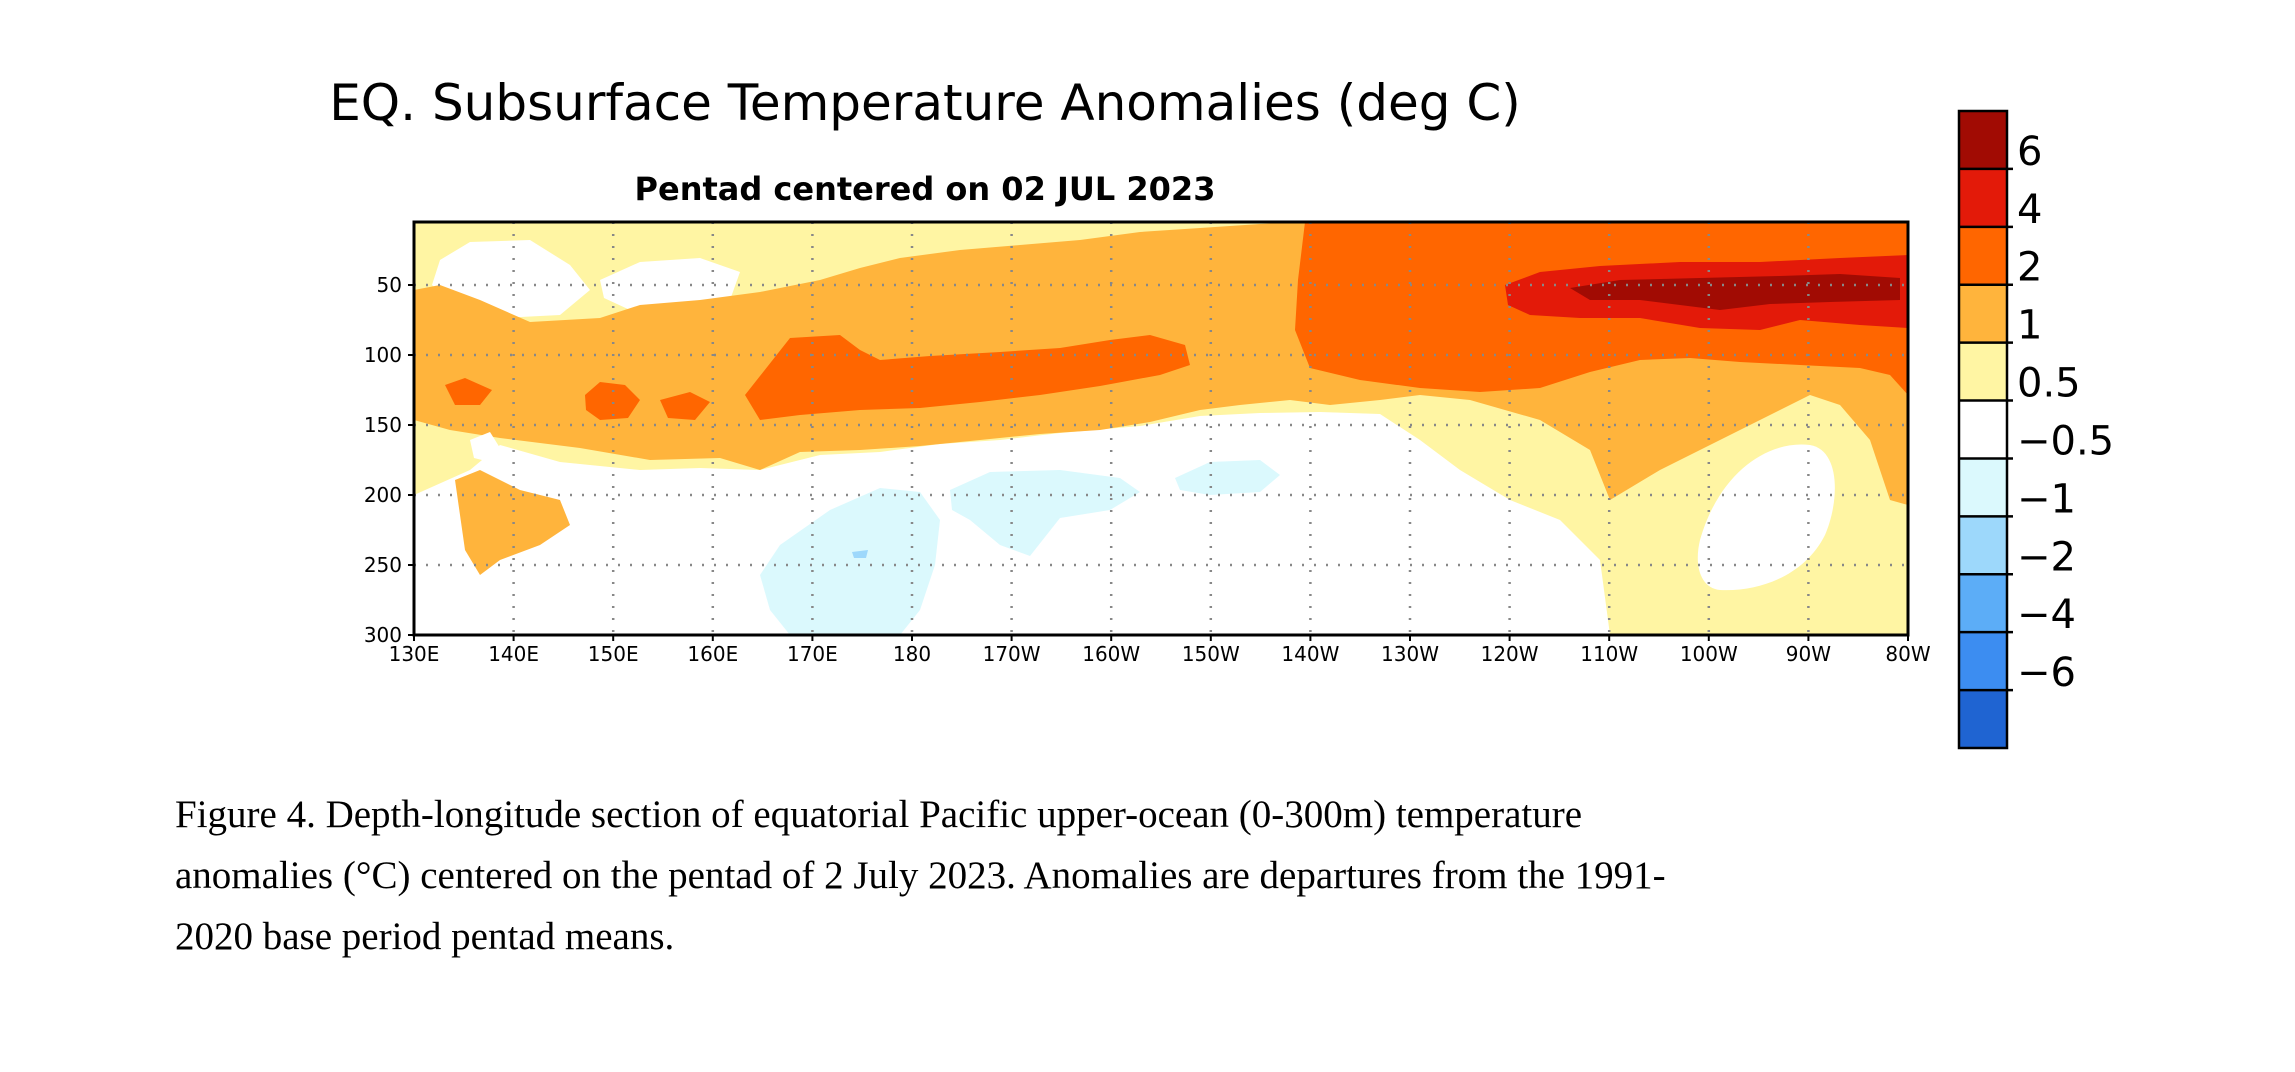 The image size is (2295, 1072). What do you see at coordinates (389, 460) in the screenshot?
I see `y-axis: 50 100 150 200 250 300` at bounding box center [389, 460].